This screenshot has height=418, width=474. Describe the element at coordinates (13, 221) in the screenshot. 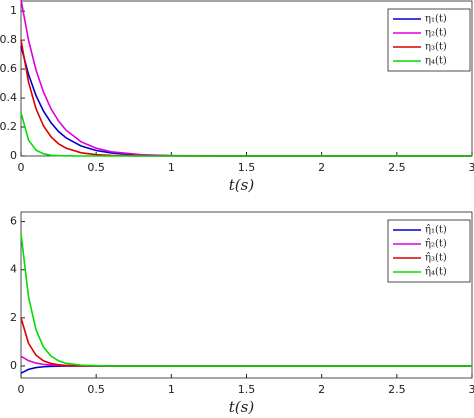

I see `y-tick-label: 6` at that location.